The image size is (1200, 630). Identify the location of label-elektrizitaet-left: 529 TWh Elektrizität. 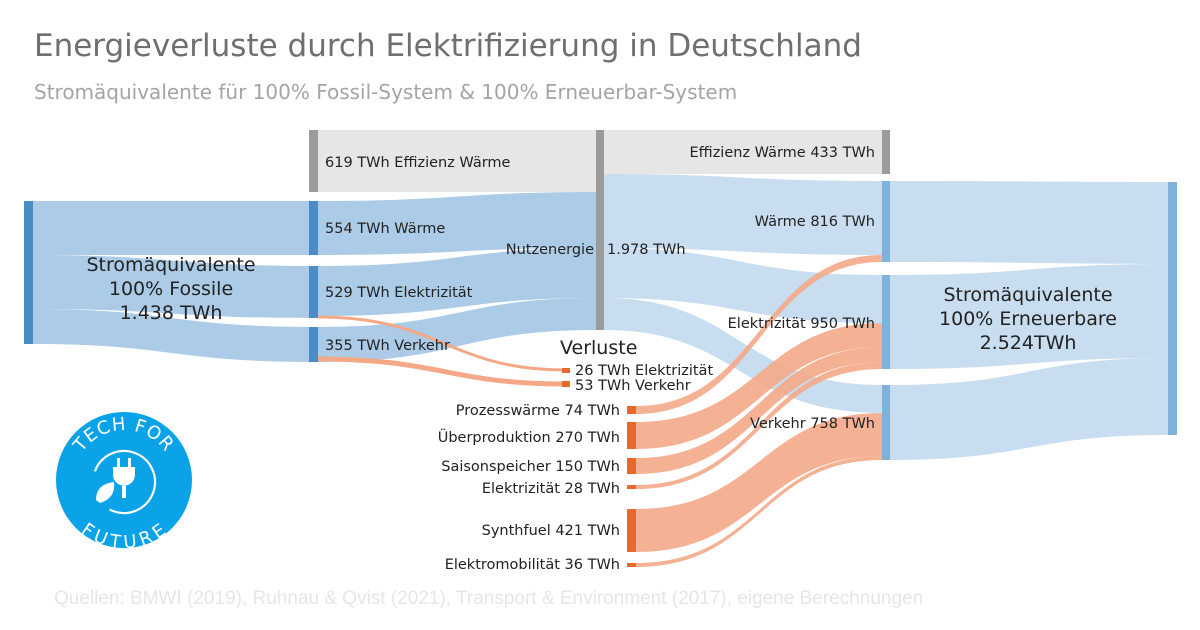
(399, 293).